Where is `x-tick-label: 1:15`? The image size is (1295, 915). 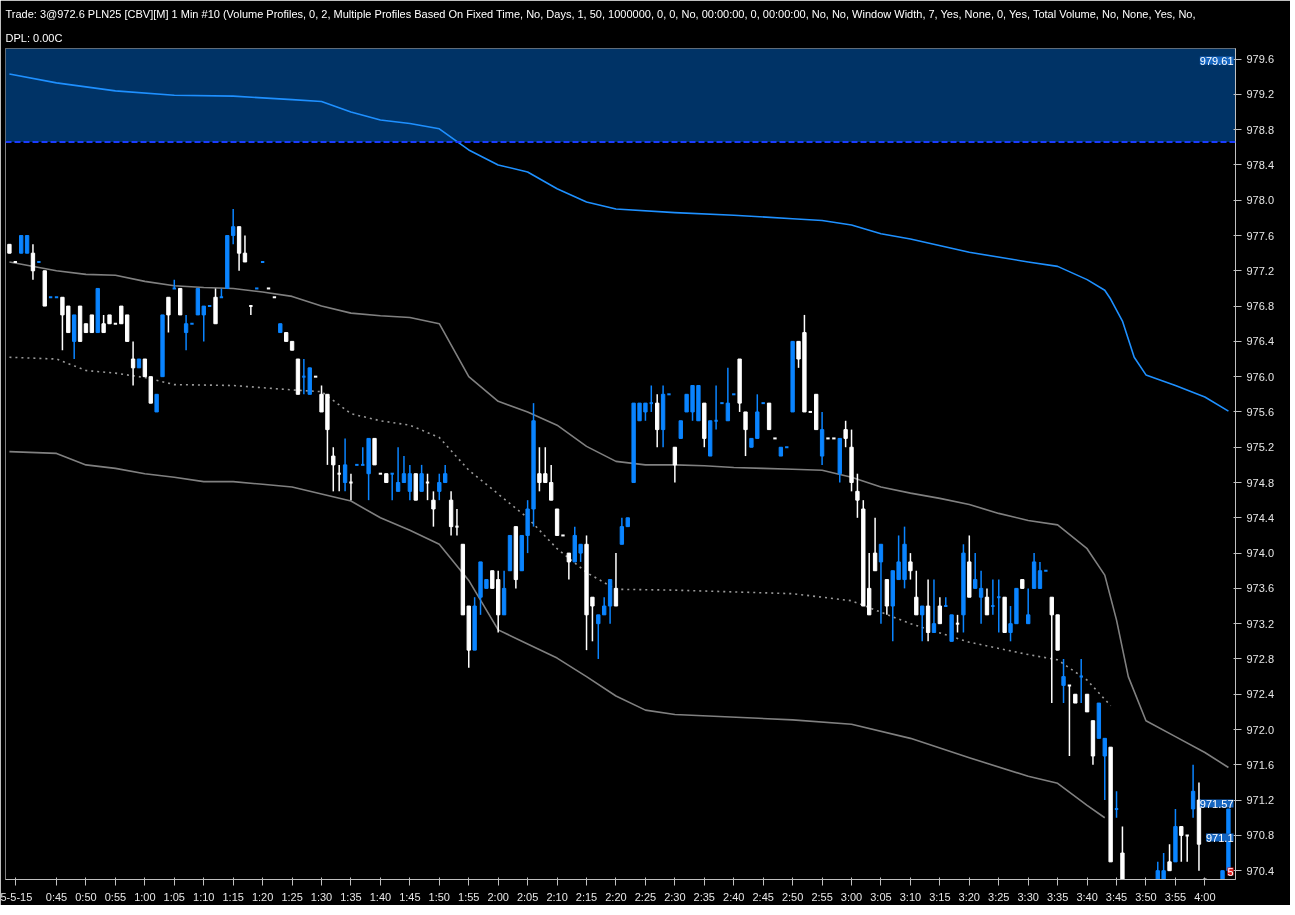 x-tick-label: 1:15 is located at coordinates (233, 896).